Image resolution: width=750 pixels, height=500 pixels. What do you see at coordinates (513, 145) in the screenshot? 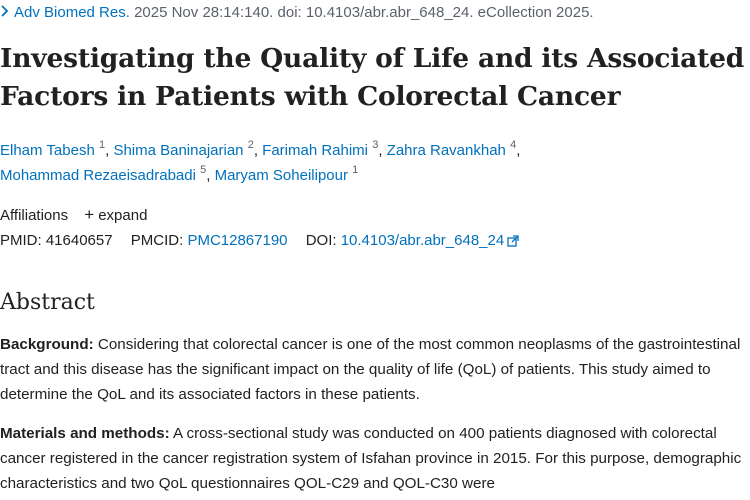
I see `author-affiliation-number: 4` at bounding box center [513, 145].